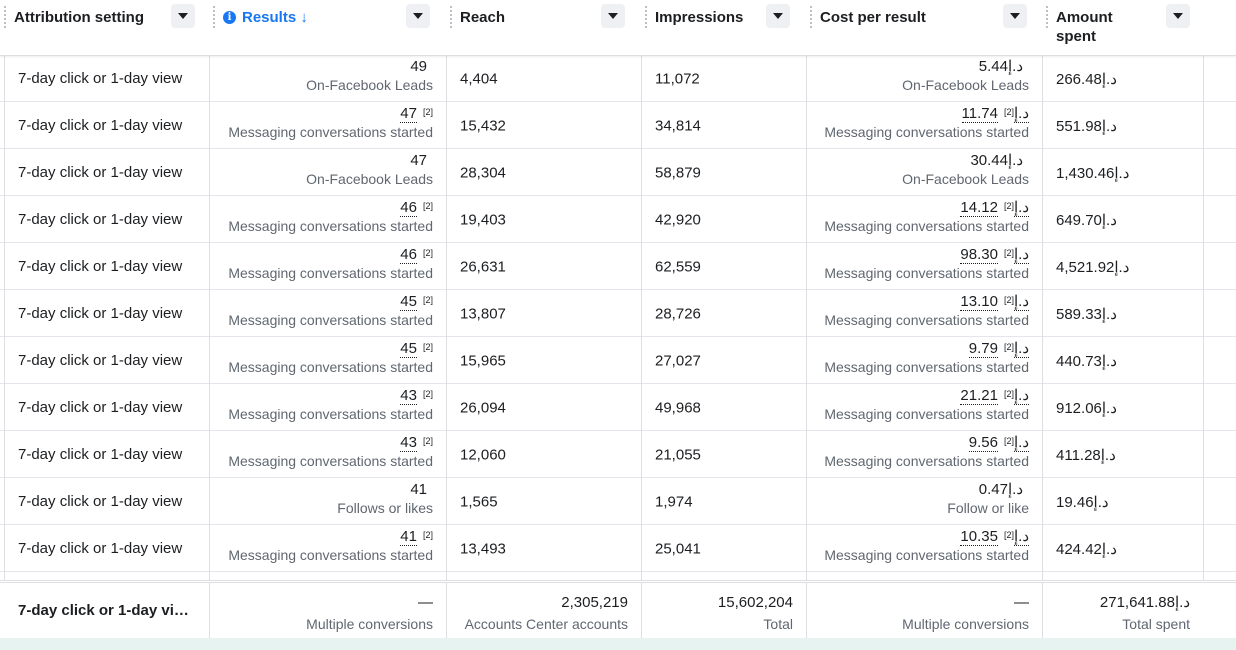  I want to click on cost-value: 98.30د.إ, so click(994, 255).